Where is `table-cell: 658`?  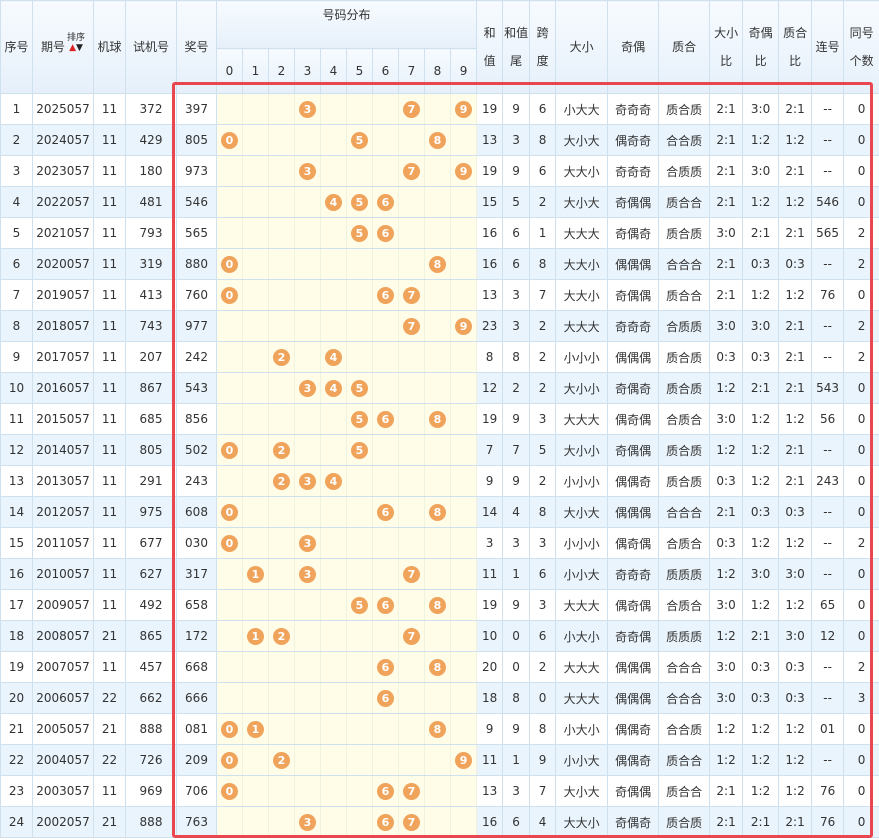 table-cell: 658 is located at coordinates (196, 605).